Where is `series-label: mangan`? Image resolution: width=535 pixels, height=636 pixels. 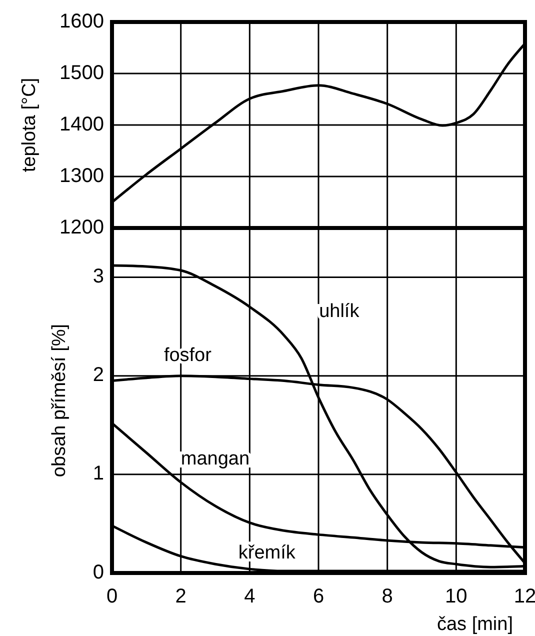 series-label: mangan is located at coordinates (215, 459).